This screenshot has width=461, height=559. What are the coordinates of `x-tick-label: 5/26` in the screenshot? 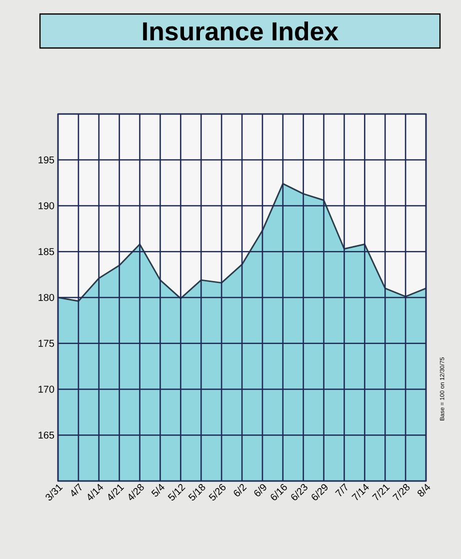 It's located at (217, 492).